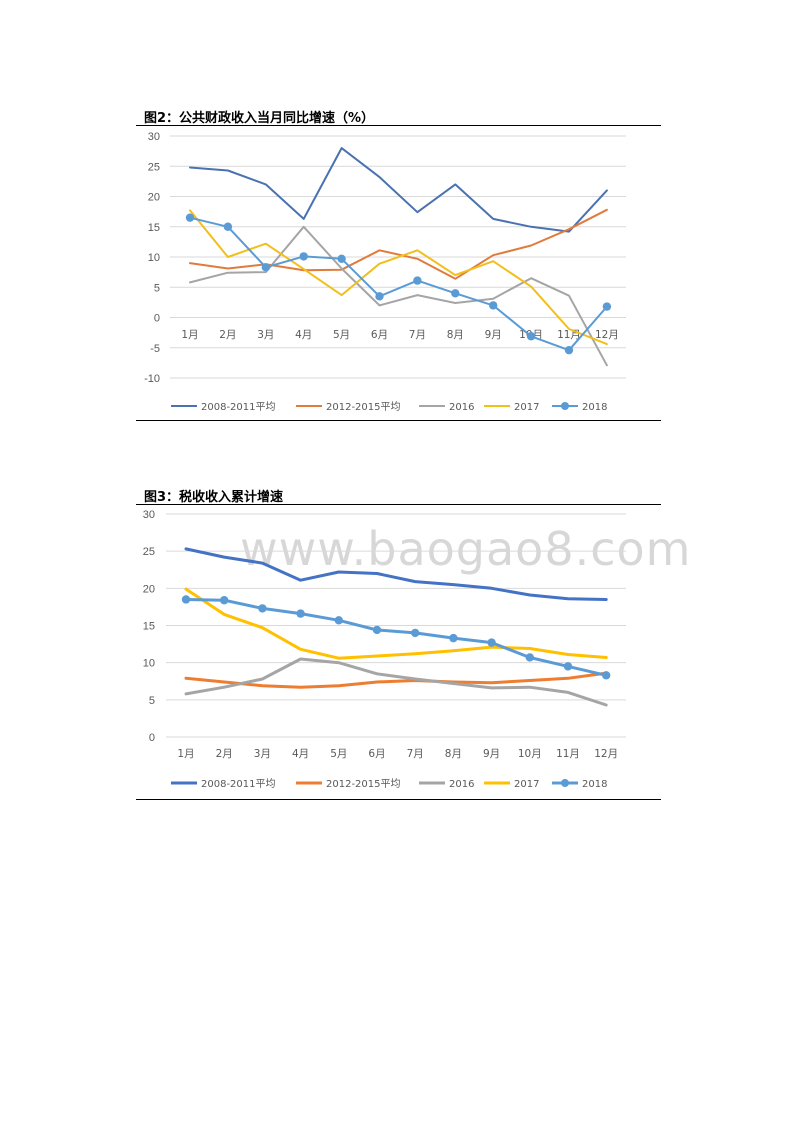 This screenshot has height=1132, width=800. Describe the element at coordinates (363, 407) in the screenshot. I see `chart1-legend-label: 2012-2015平均` at that location.